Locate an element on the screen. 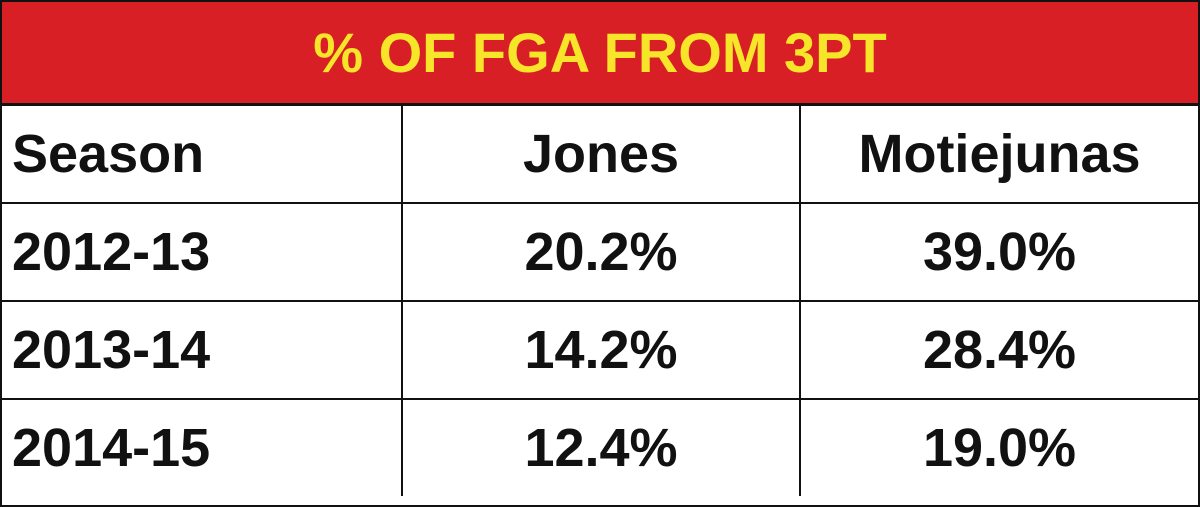  season-cell: 2013-14 is located at coordinates (202, 350).